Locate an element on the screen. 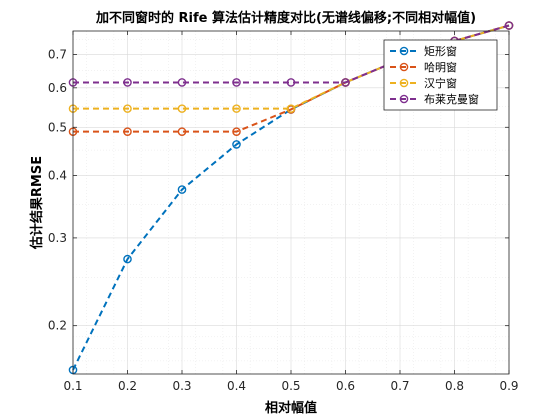 The height and width of the screenshot is (420, 560). y-tick-label: 0.4 is located at coordinates (57, 176).